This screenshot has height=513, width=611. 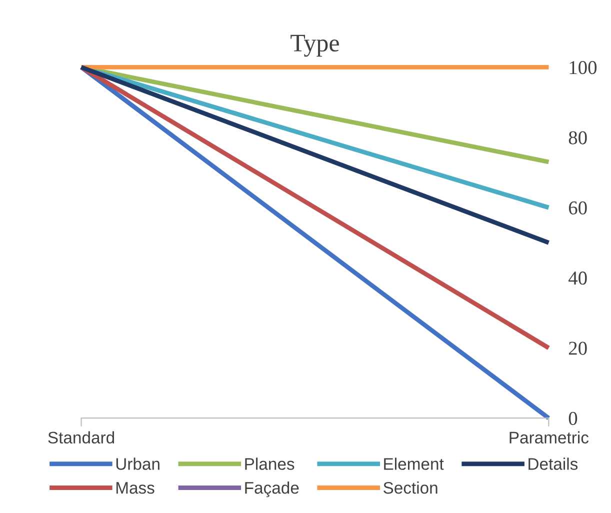 What do you see at coordinates (549, 437) in the screenshot?
I see `x-tick-label: Parametric` at bounding box center [549, 437].